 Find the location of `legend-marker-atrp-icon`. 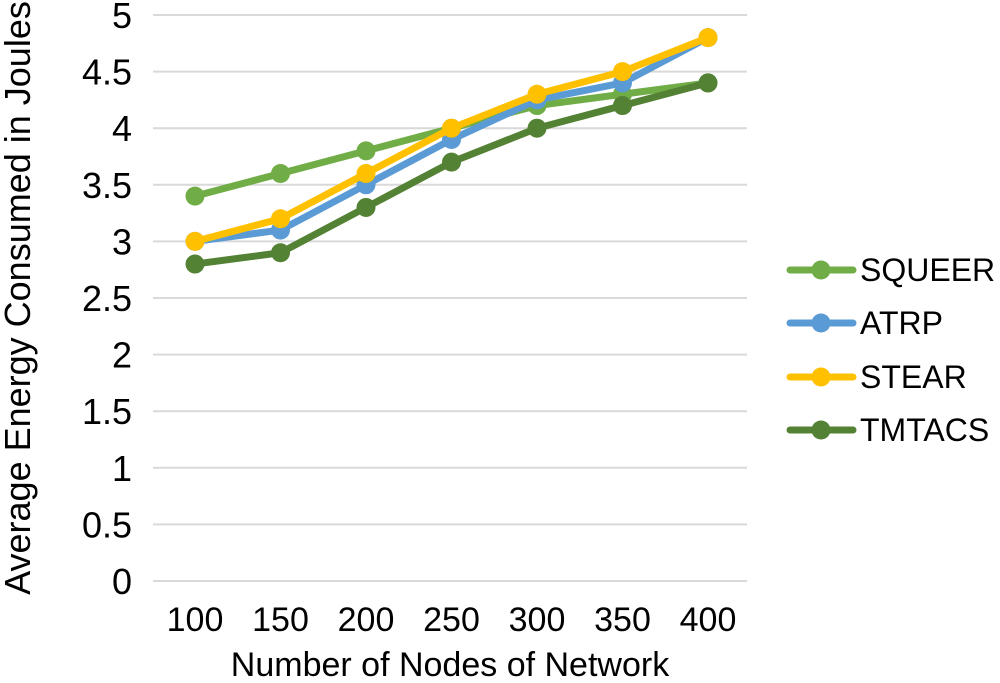

legend-marker-atrp-icon is located at coordinates (821, 323).